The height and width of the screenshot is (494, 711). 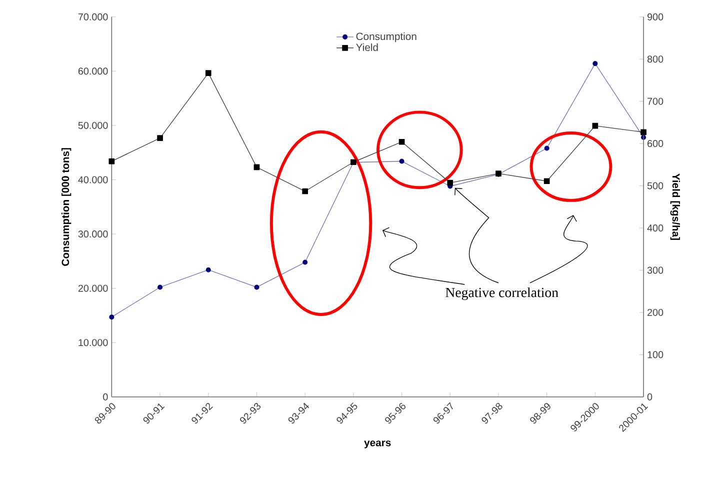 What do you see at coordinates (649, 396) in the screenshot?
I see `y2-tick-label: 0` at bounding box center [649, 396].